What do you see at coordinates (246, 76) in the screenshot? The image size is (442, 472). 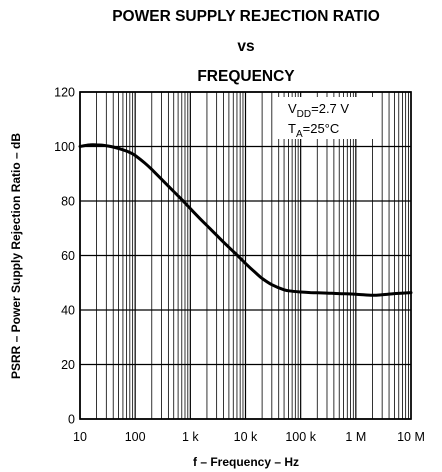 I see `chart-title-line-3: FREQUENCY` at bounding box center [246, 76].